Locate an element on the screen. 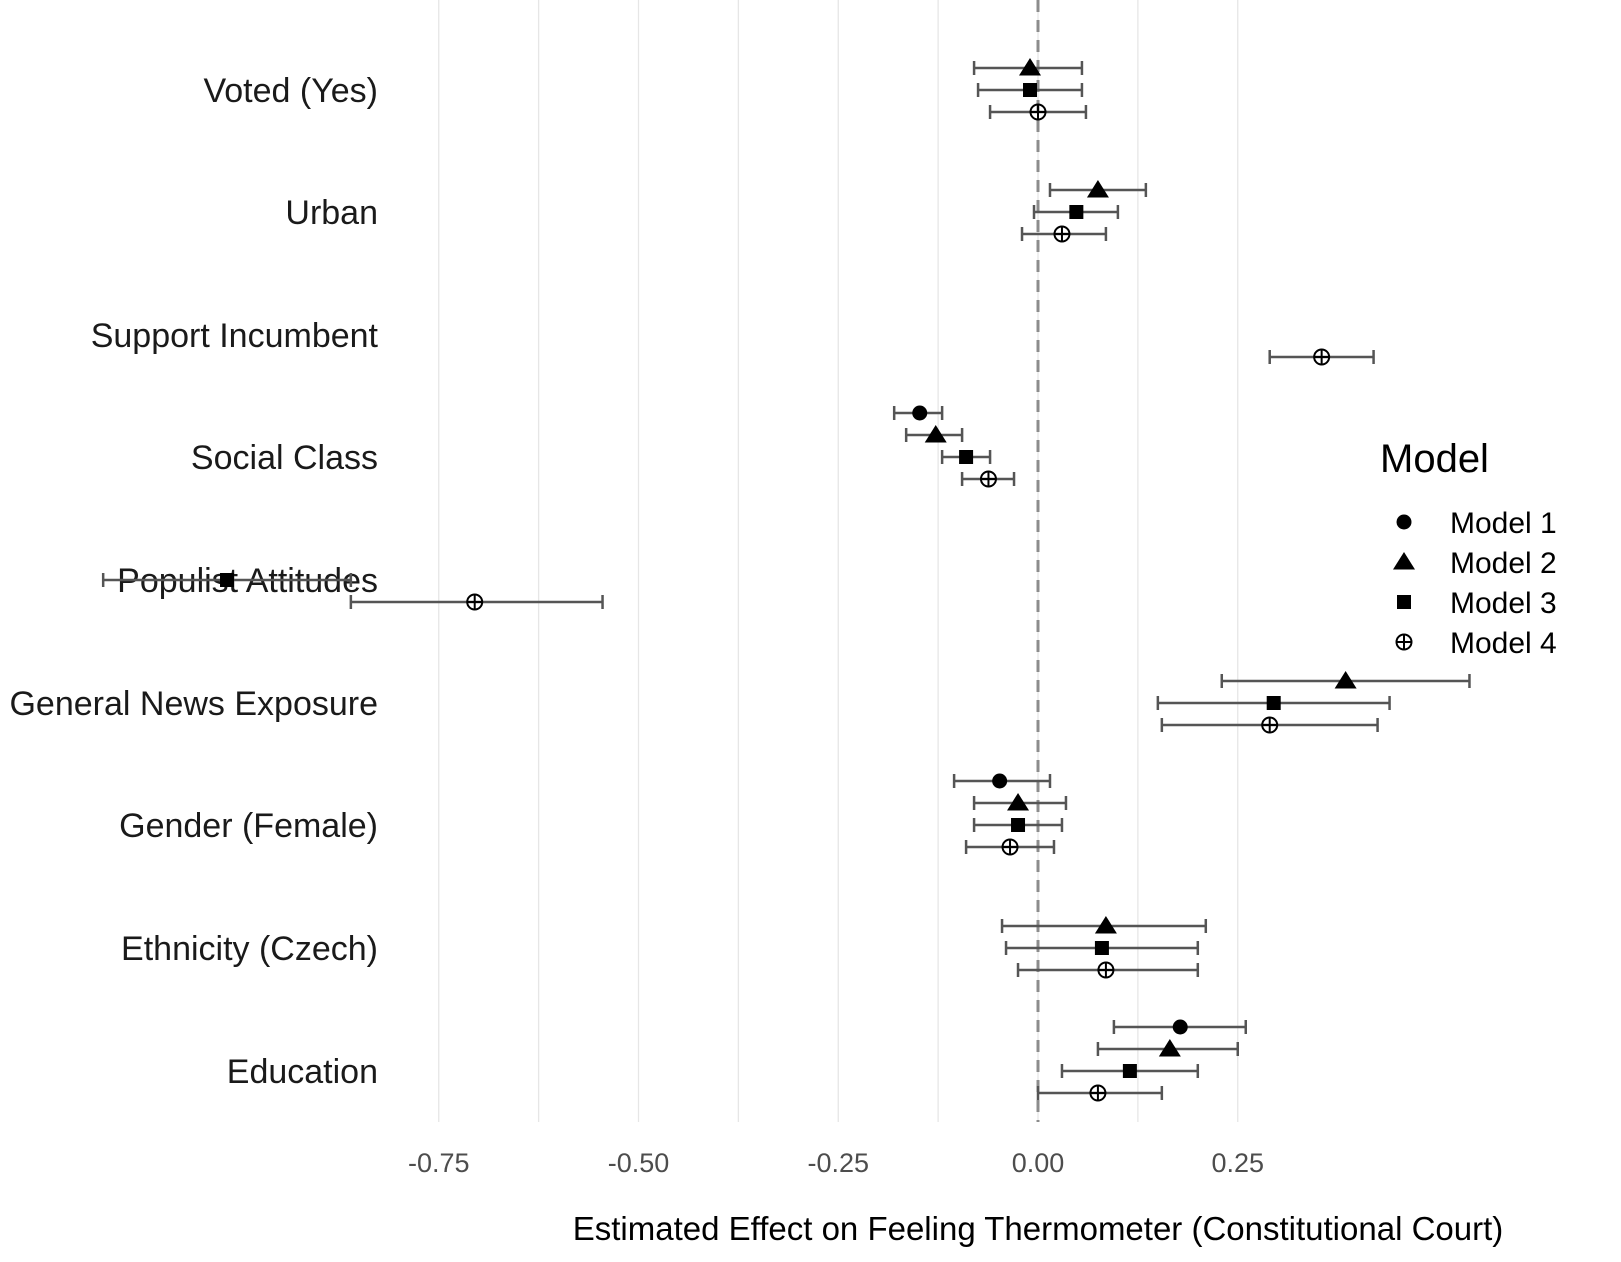 This screenshot has width=1621, height=1262. x-tick-label: -0.50 is located at coordinates (639, 1163).